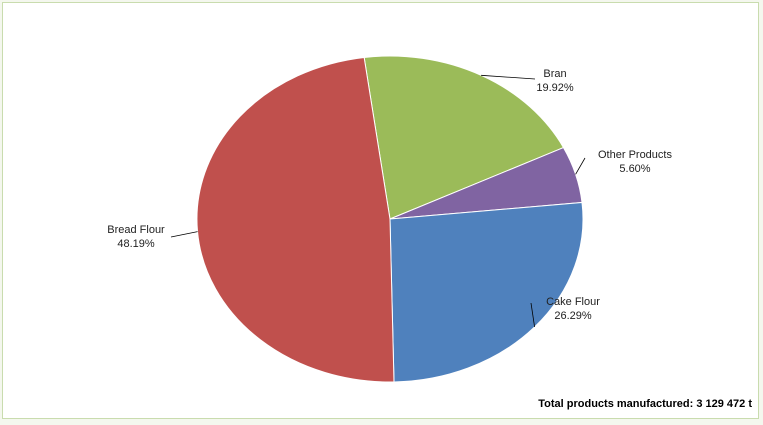 The width and height of the screenshot is (763, 425). Describe the element at coordinates (634, 169) in the screenshot. I see `slice-percent-other-products: 5.60%` at that location.